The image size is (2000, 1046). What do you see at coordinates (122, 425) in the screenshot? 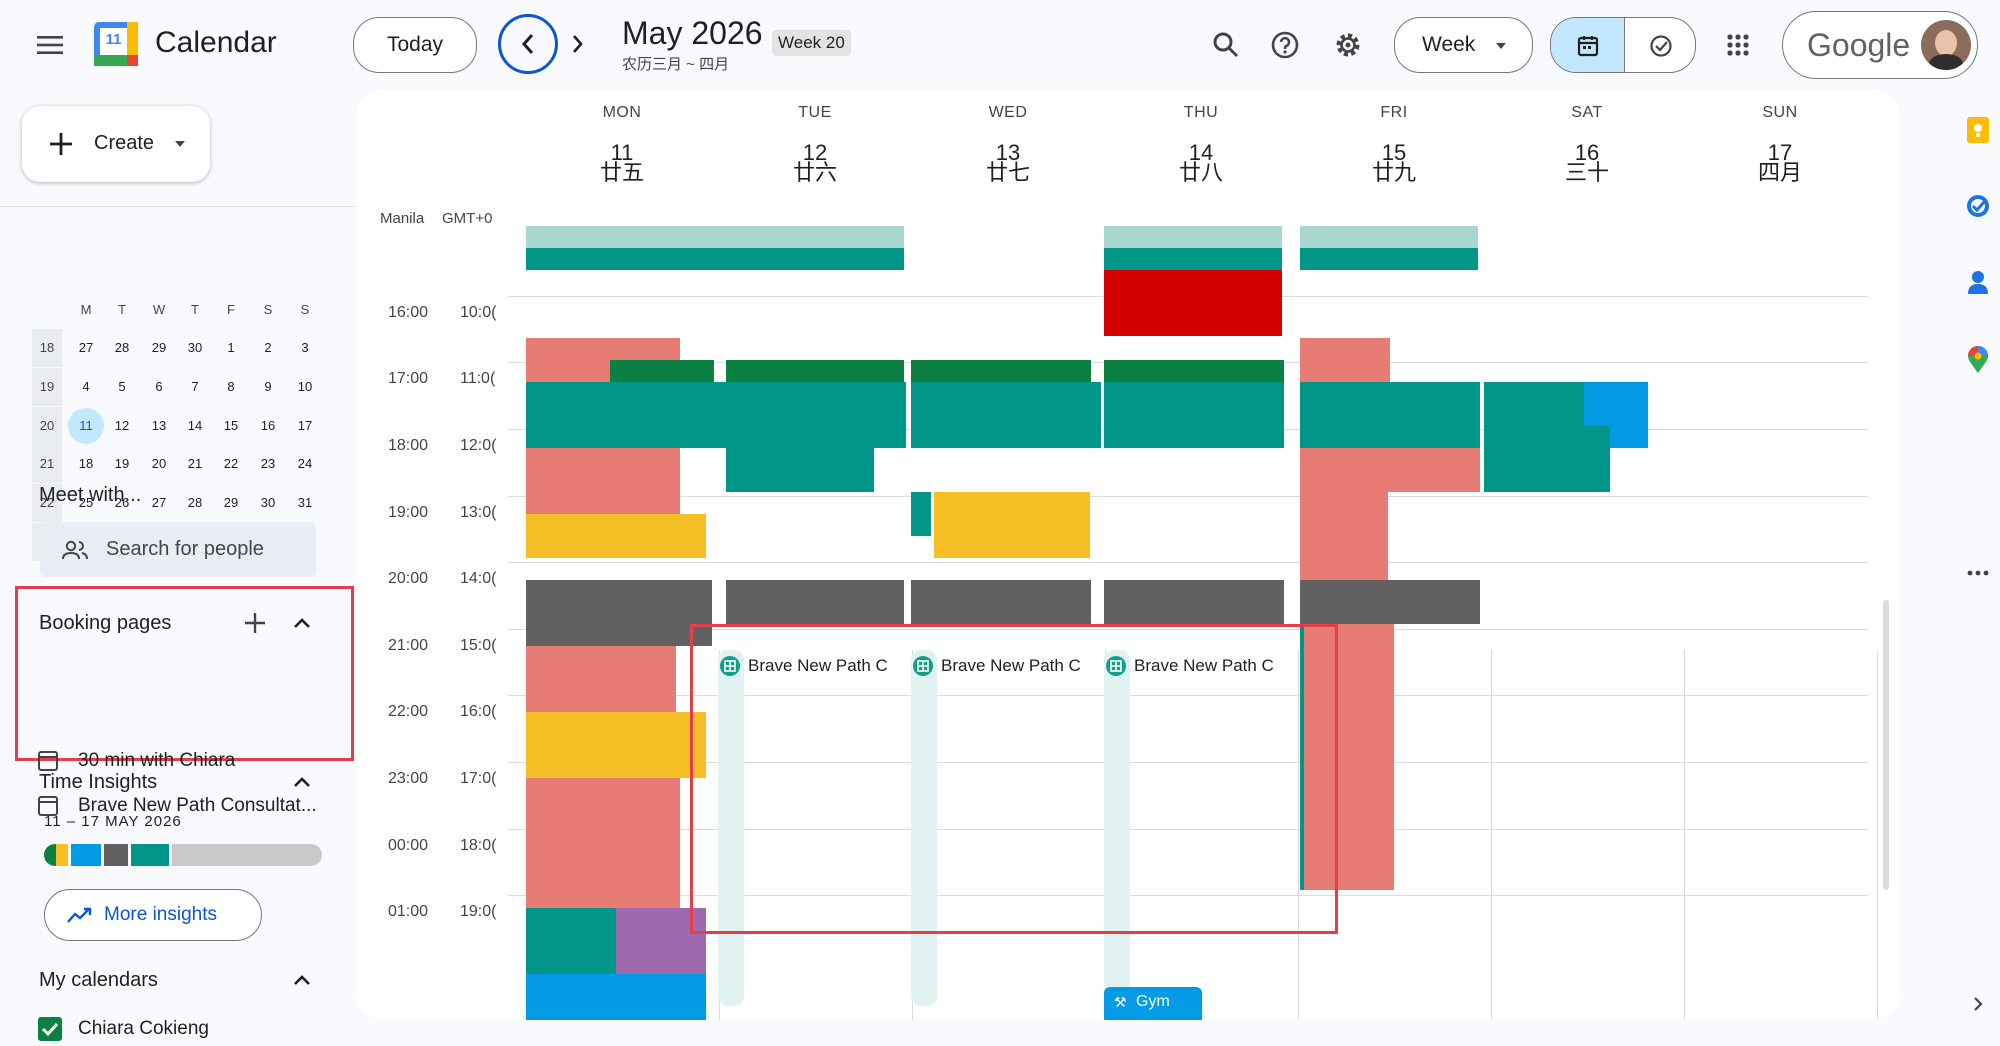
I see `mini-cal-day: 12` at bounding box center [122, 425].